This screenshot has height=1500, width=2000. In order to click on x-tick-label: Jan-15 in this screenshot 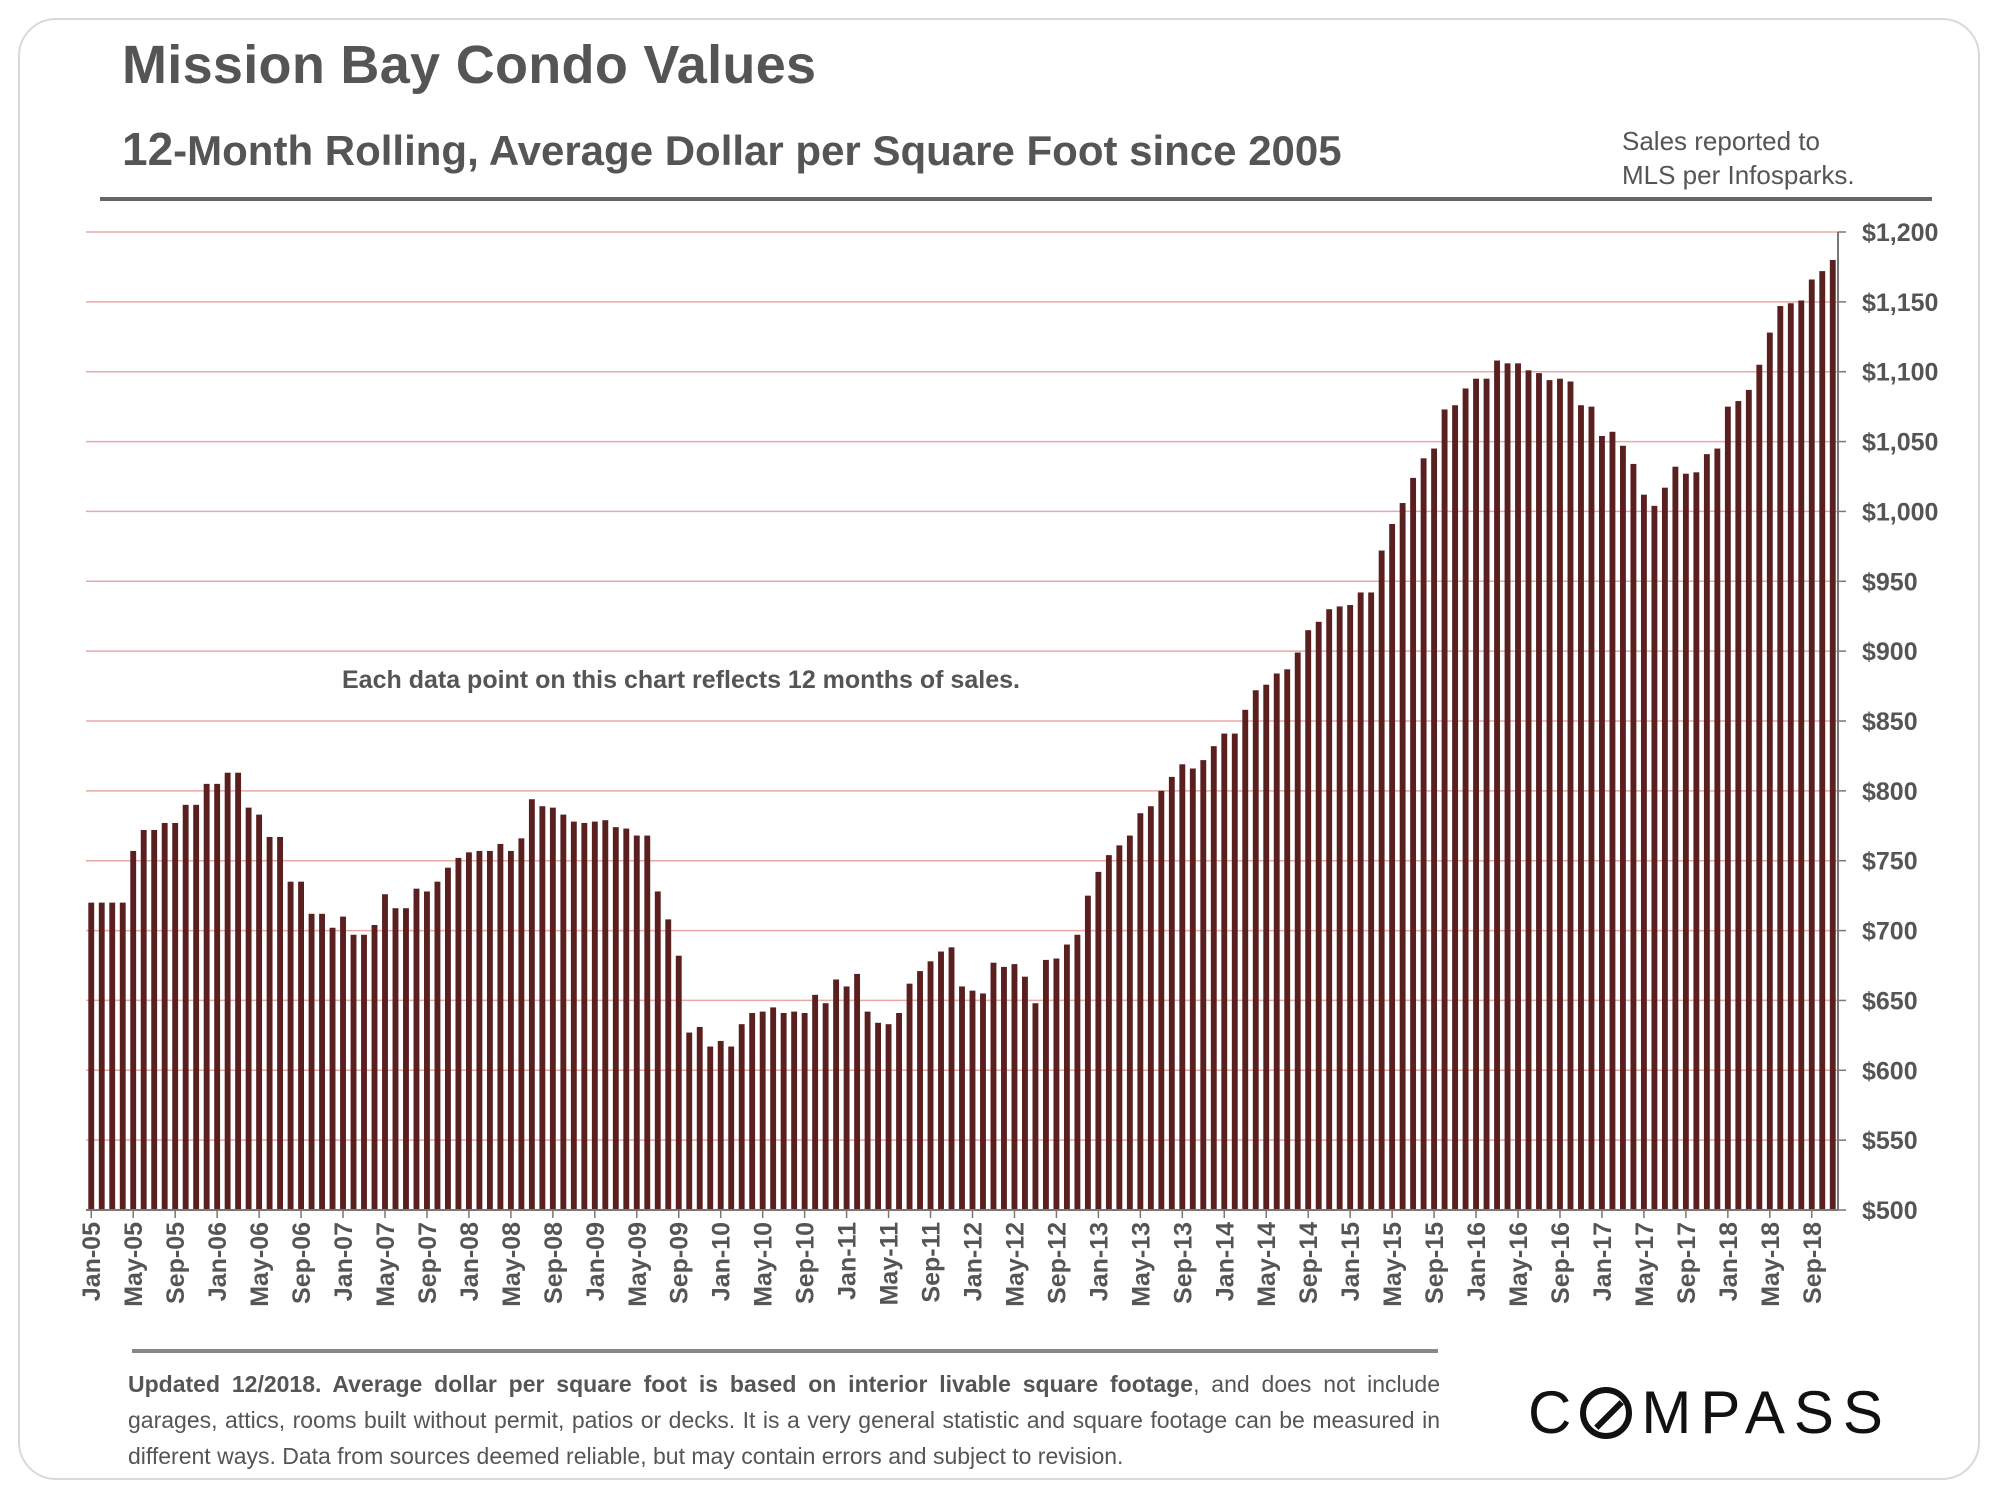, I will do `click(1351, 1261)`.